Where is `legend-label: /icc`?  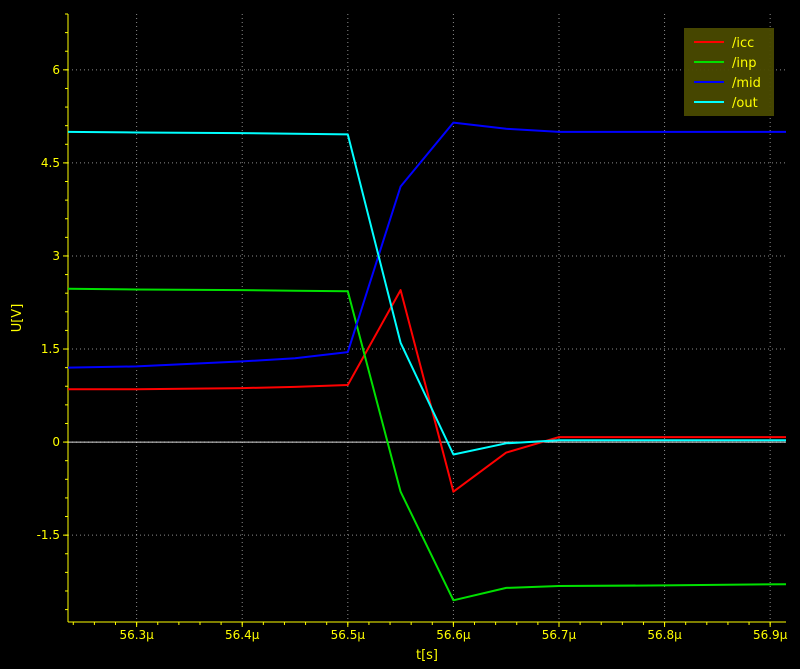
legend-label: /icc is located at coordinates (743, 43).